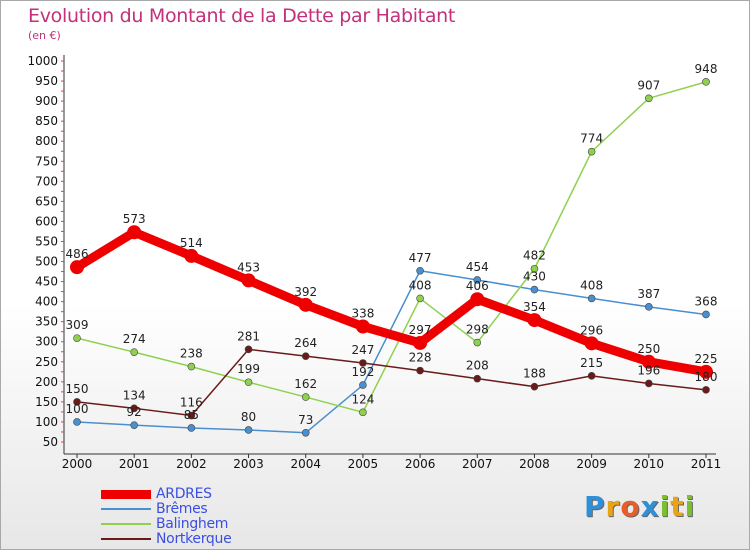  Describe the element at coordinates (182, 509) in the screenshot. I see `legend-label-bremes: Brêmes` at that location.